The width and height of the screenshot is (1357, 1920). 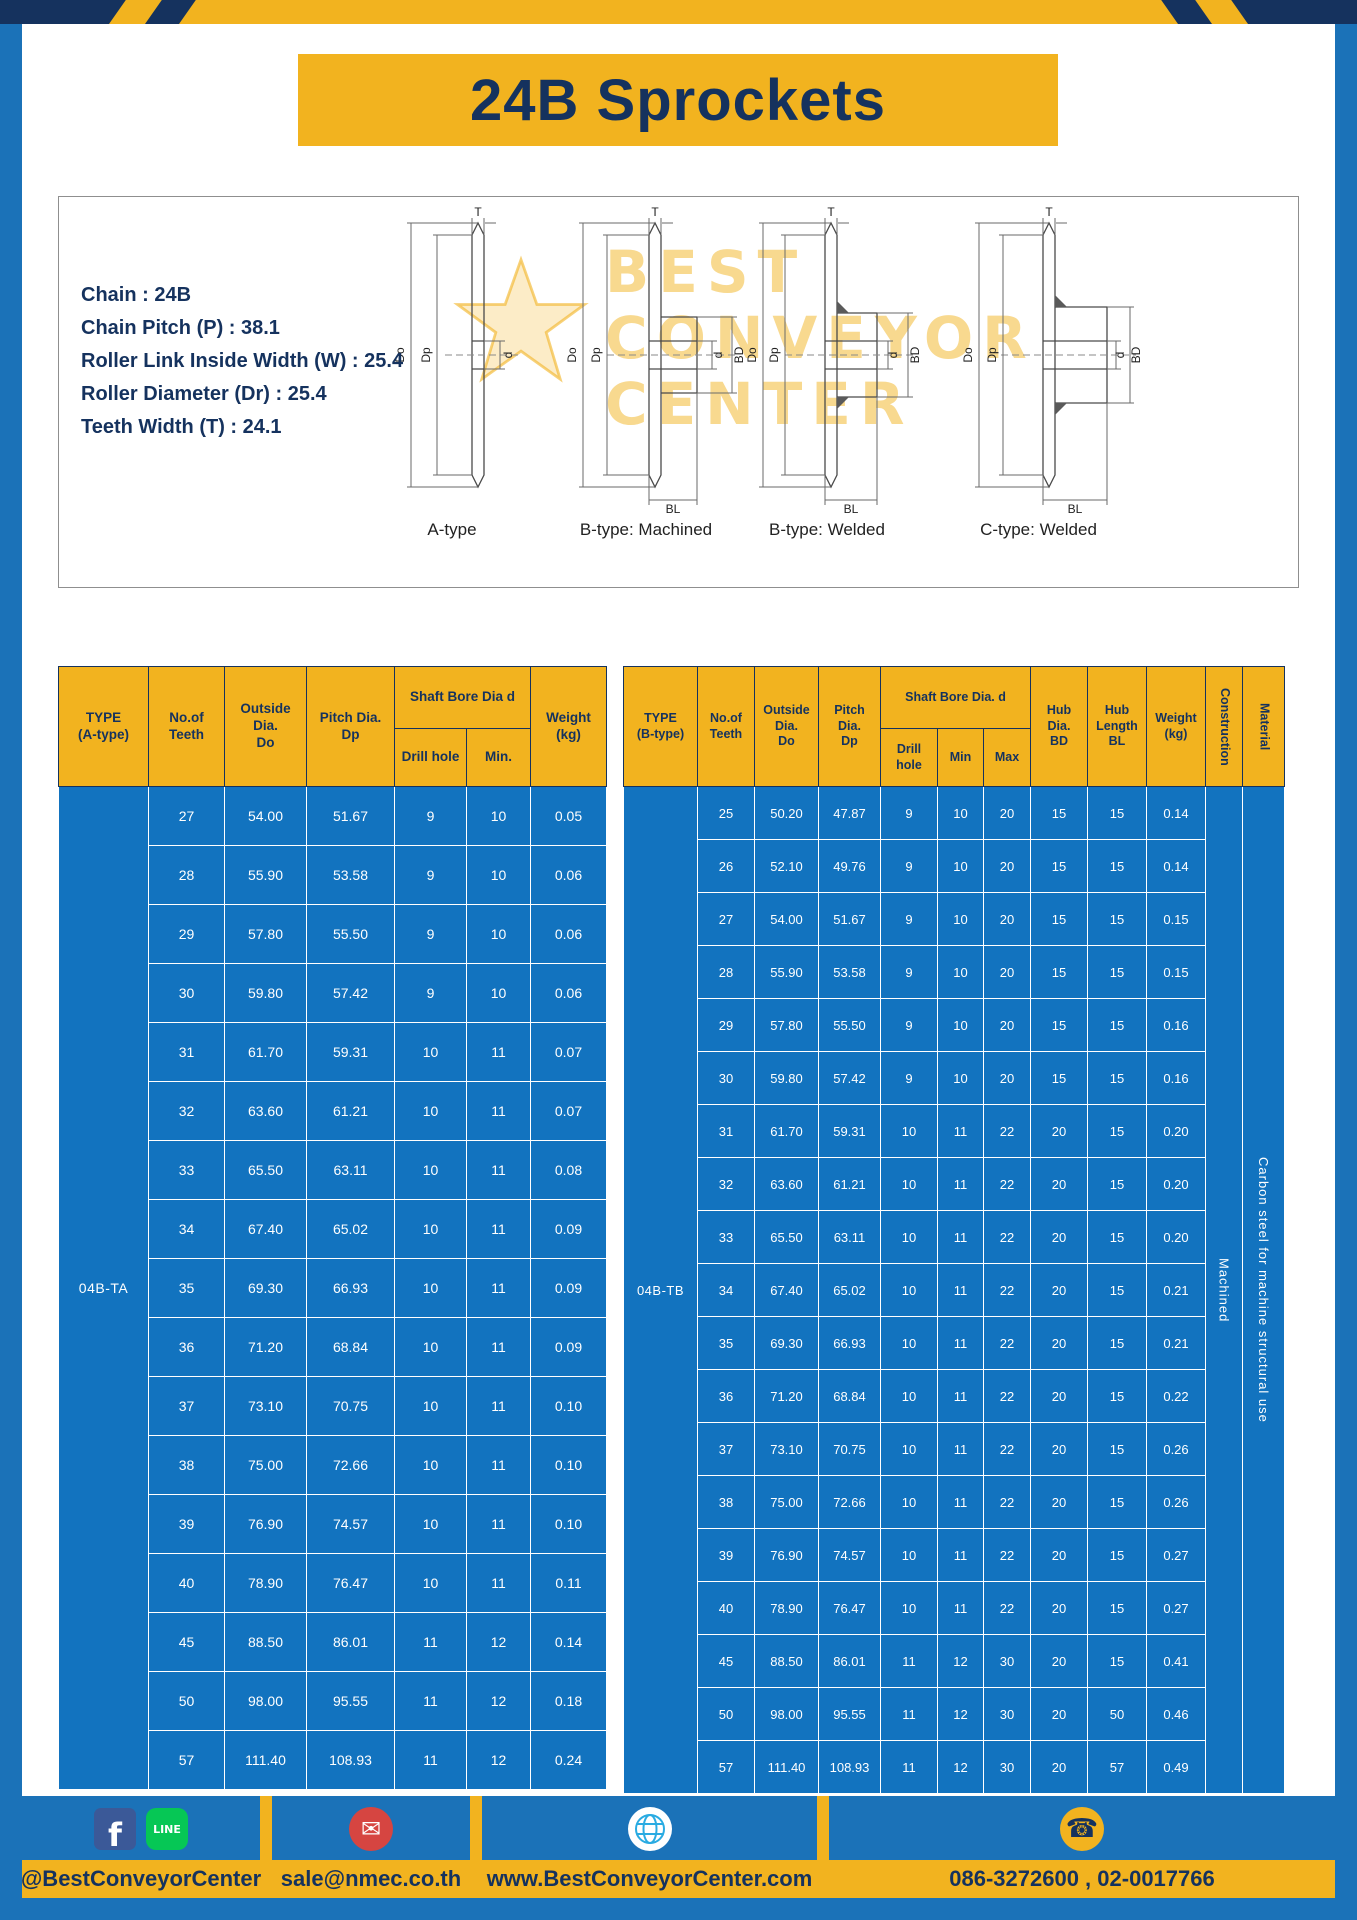 What do you see at coordinates (649, 1878) in the screenshot?
I see `website-url: www.BestConveyorCenter.com` at bounding box center [649, 1878].